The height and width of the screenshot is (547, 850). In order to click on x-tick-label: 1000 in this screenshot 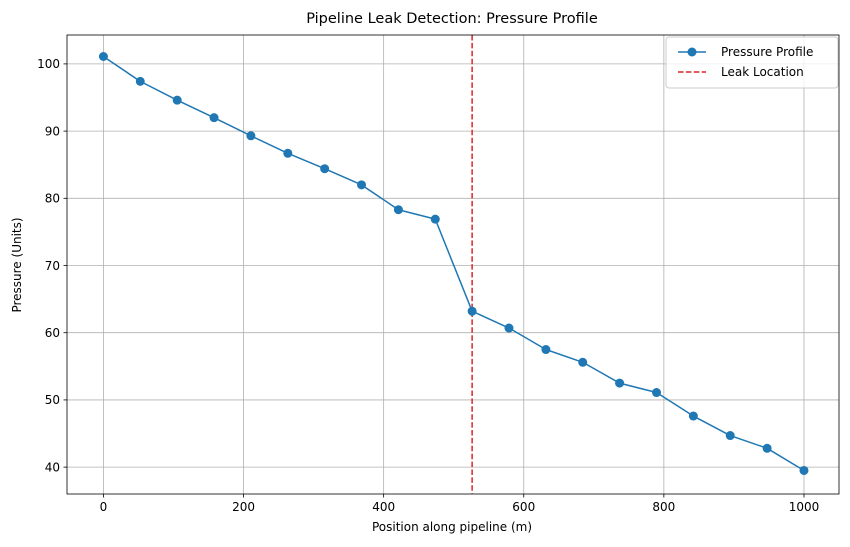, I will do `click(804, 507)`.